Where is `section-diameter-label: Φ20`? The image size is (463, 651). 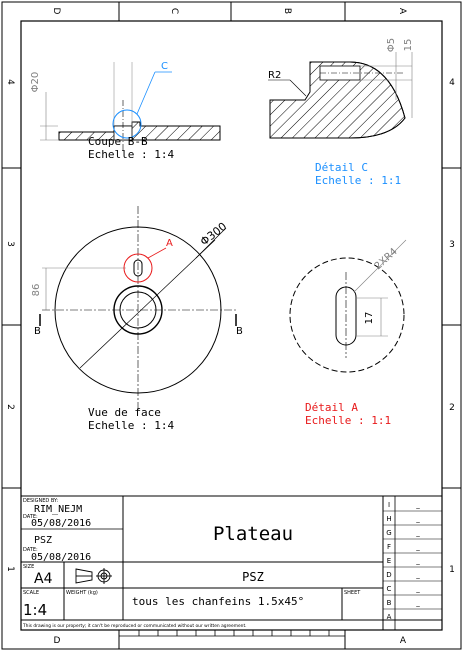 section-diameter-label: Φ20 is located at coordinates (35, 82).